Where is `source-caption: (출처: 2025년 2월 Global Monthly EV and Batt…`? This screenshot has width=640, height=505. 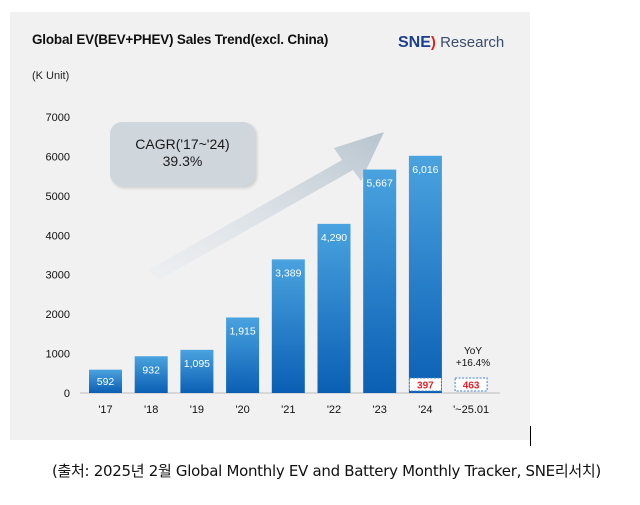 source-caption: (출처: 2025년 2월 Global Monthly EV and Batt… is located at coordinates (326, 471).